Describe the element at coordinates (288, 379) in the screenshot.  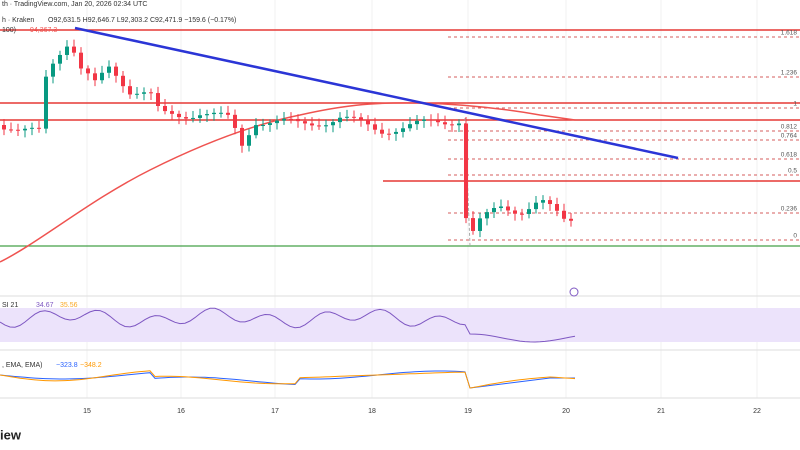
I see `signal-line` at that location.